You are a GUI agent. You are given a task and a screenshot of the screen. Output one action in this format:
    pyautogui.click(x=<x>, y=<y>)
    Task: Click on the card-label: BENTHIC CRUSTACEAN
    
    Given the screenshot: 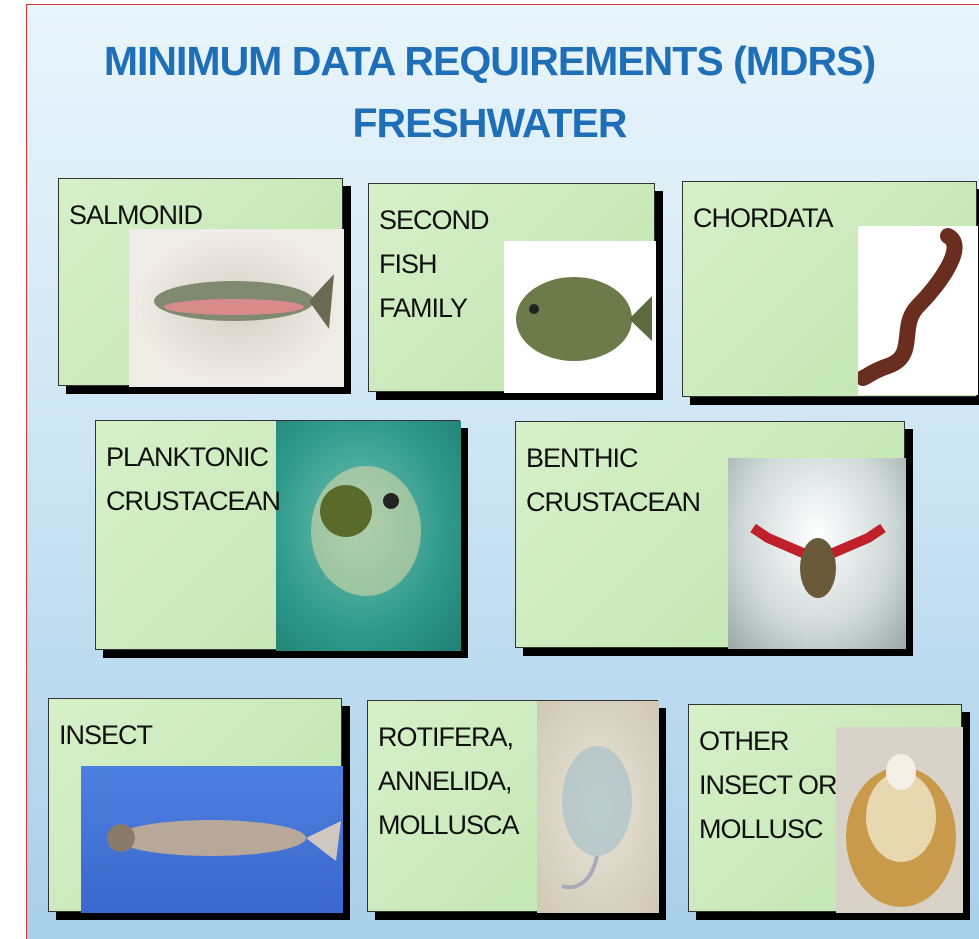 What is the action you would take?
    pyautogui.click(x=613, y=480)
    